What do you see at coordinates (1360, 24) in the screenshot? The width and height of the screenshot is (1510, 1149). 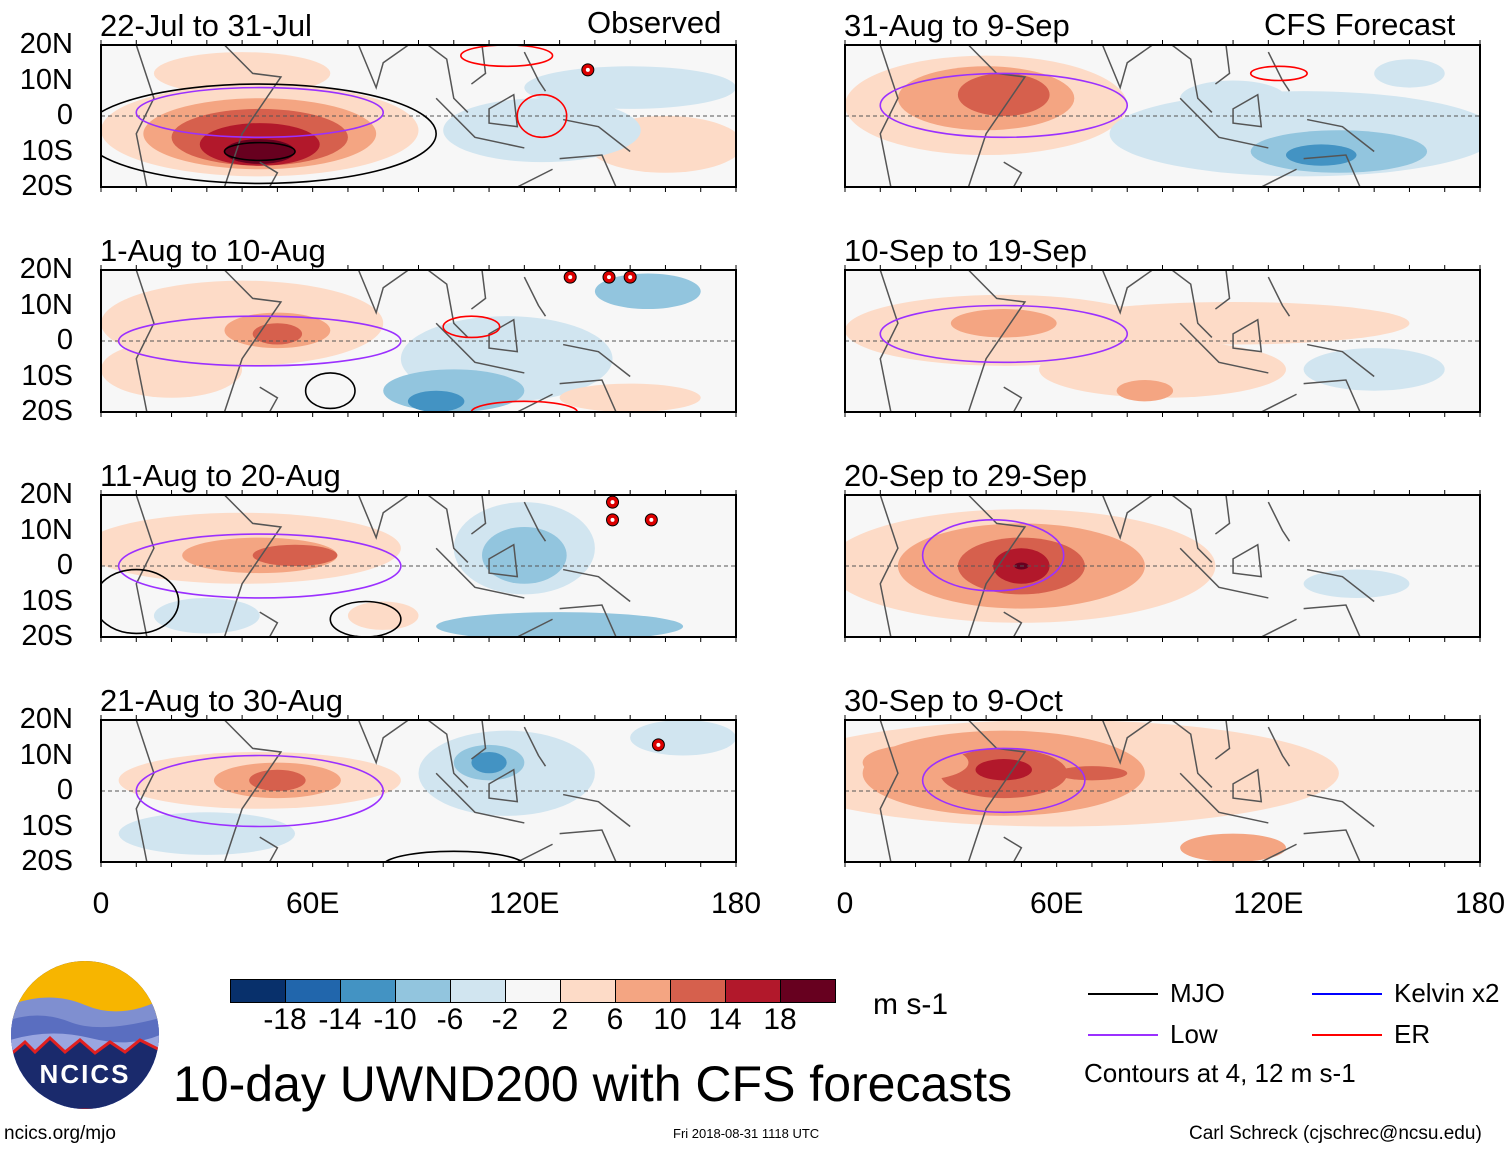 I see `forecast-label: CFS Forecast` at bounding box center [1360, 24].